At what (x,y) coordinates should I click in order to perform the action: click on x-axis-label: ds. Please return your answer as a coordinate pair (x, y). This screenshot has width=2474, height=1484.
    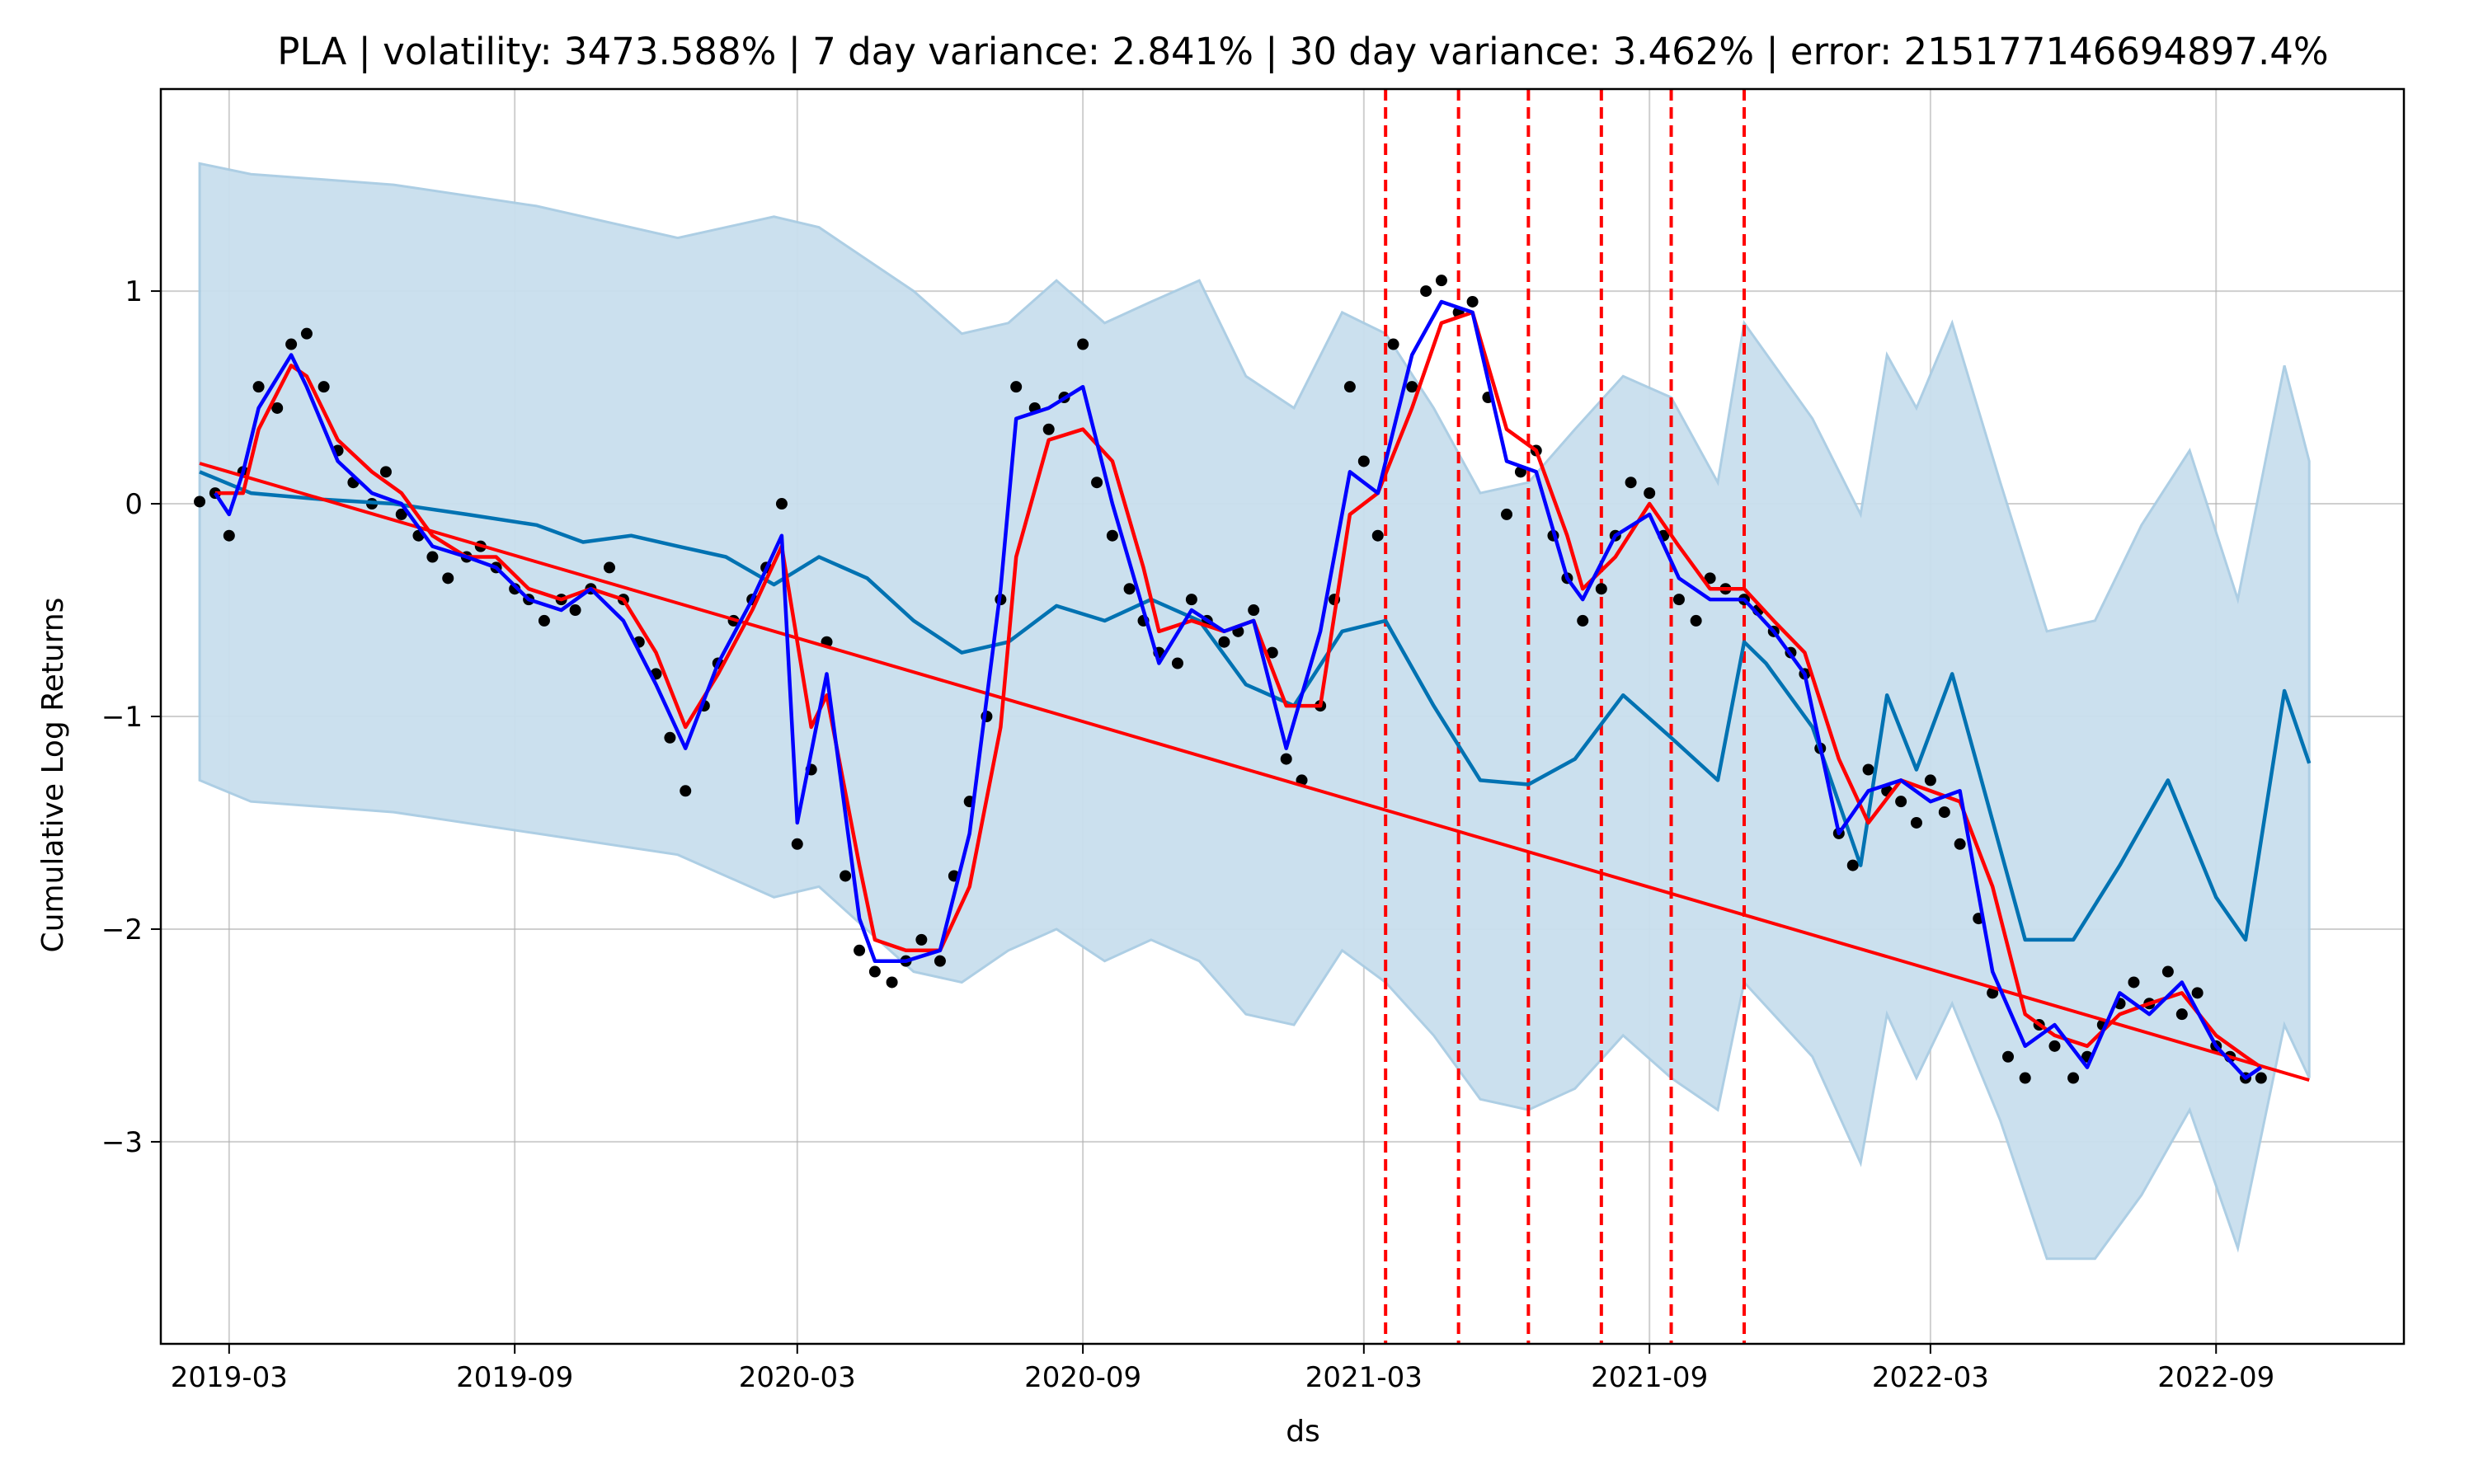
    Looking at the image, I should click on (1303, 1432).